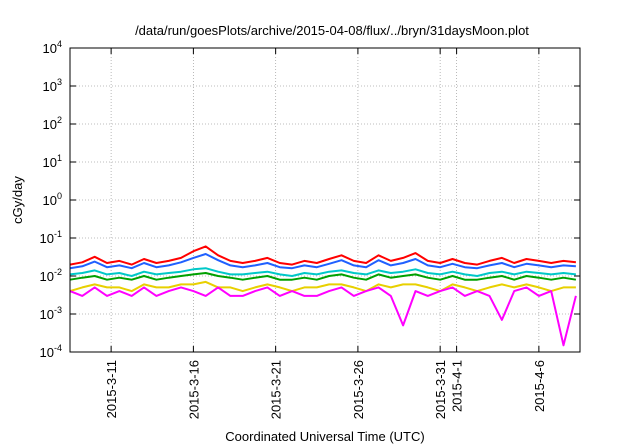 The width and height of the screenshot is (640, 448). What do you see at coordinates (52, 199) in the screenshot?
I see `y-tick-label: 10⁰` at bounding box center [52, 199].